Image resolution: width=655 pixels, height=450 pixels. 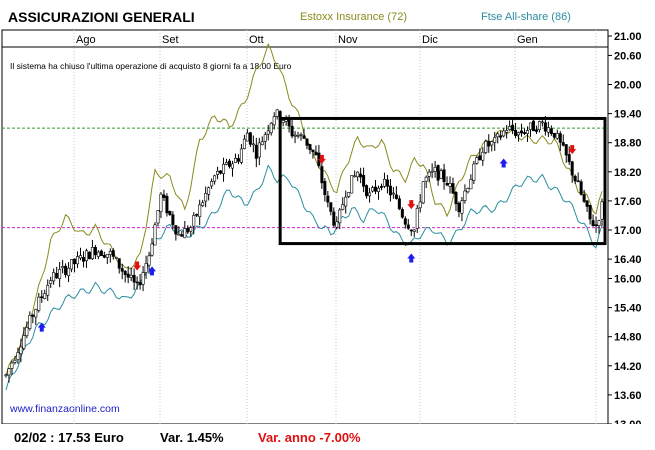 What do you see at coordinates (64, 409) in the screenshot?
I see `watermark: www.finanzaonline.com` at bounding box center [64, 409].